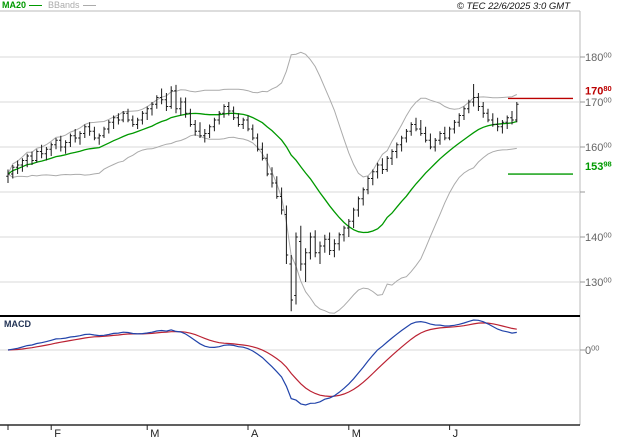  Describe the element at coordinates (36, 6) in the screenshot. I see `ma20-line-swatch-icon` at that location.